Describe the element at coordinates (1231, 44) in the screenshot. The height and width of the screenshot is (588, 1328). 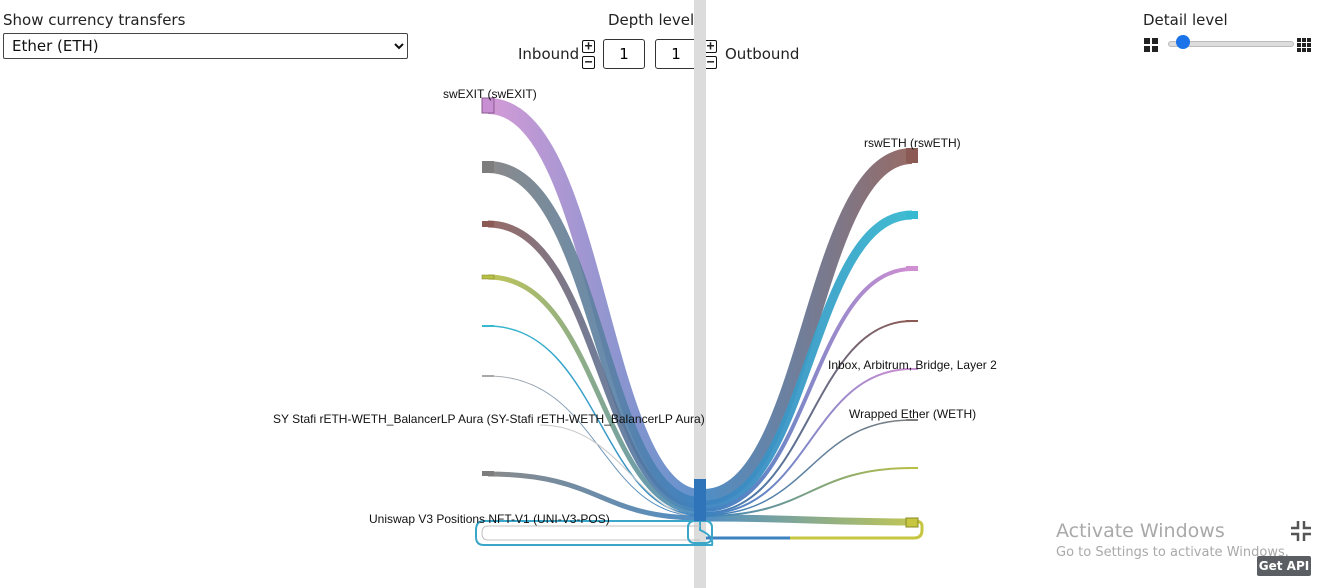
I see `detail-level-slider` at that location.